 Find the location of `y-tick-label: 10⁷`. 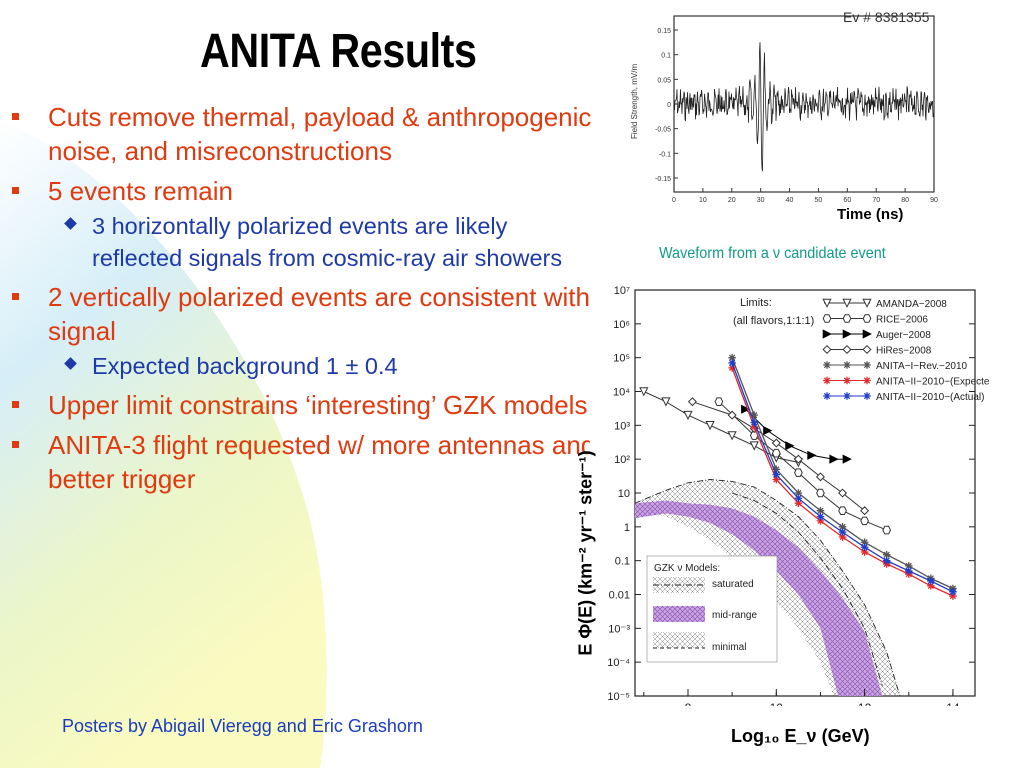

y-tick-label: 10⁷ is located at coordinates (622, 291).